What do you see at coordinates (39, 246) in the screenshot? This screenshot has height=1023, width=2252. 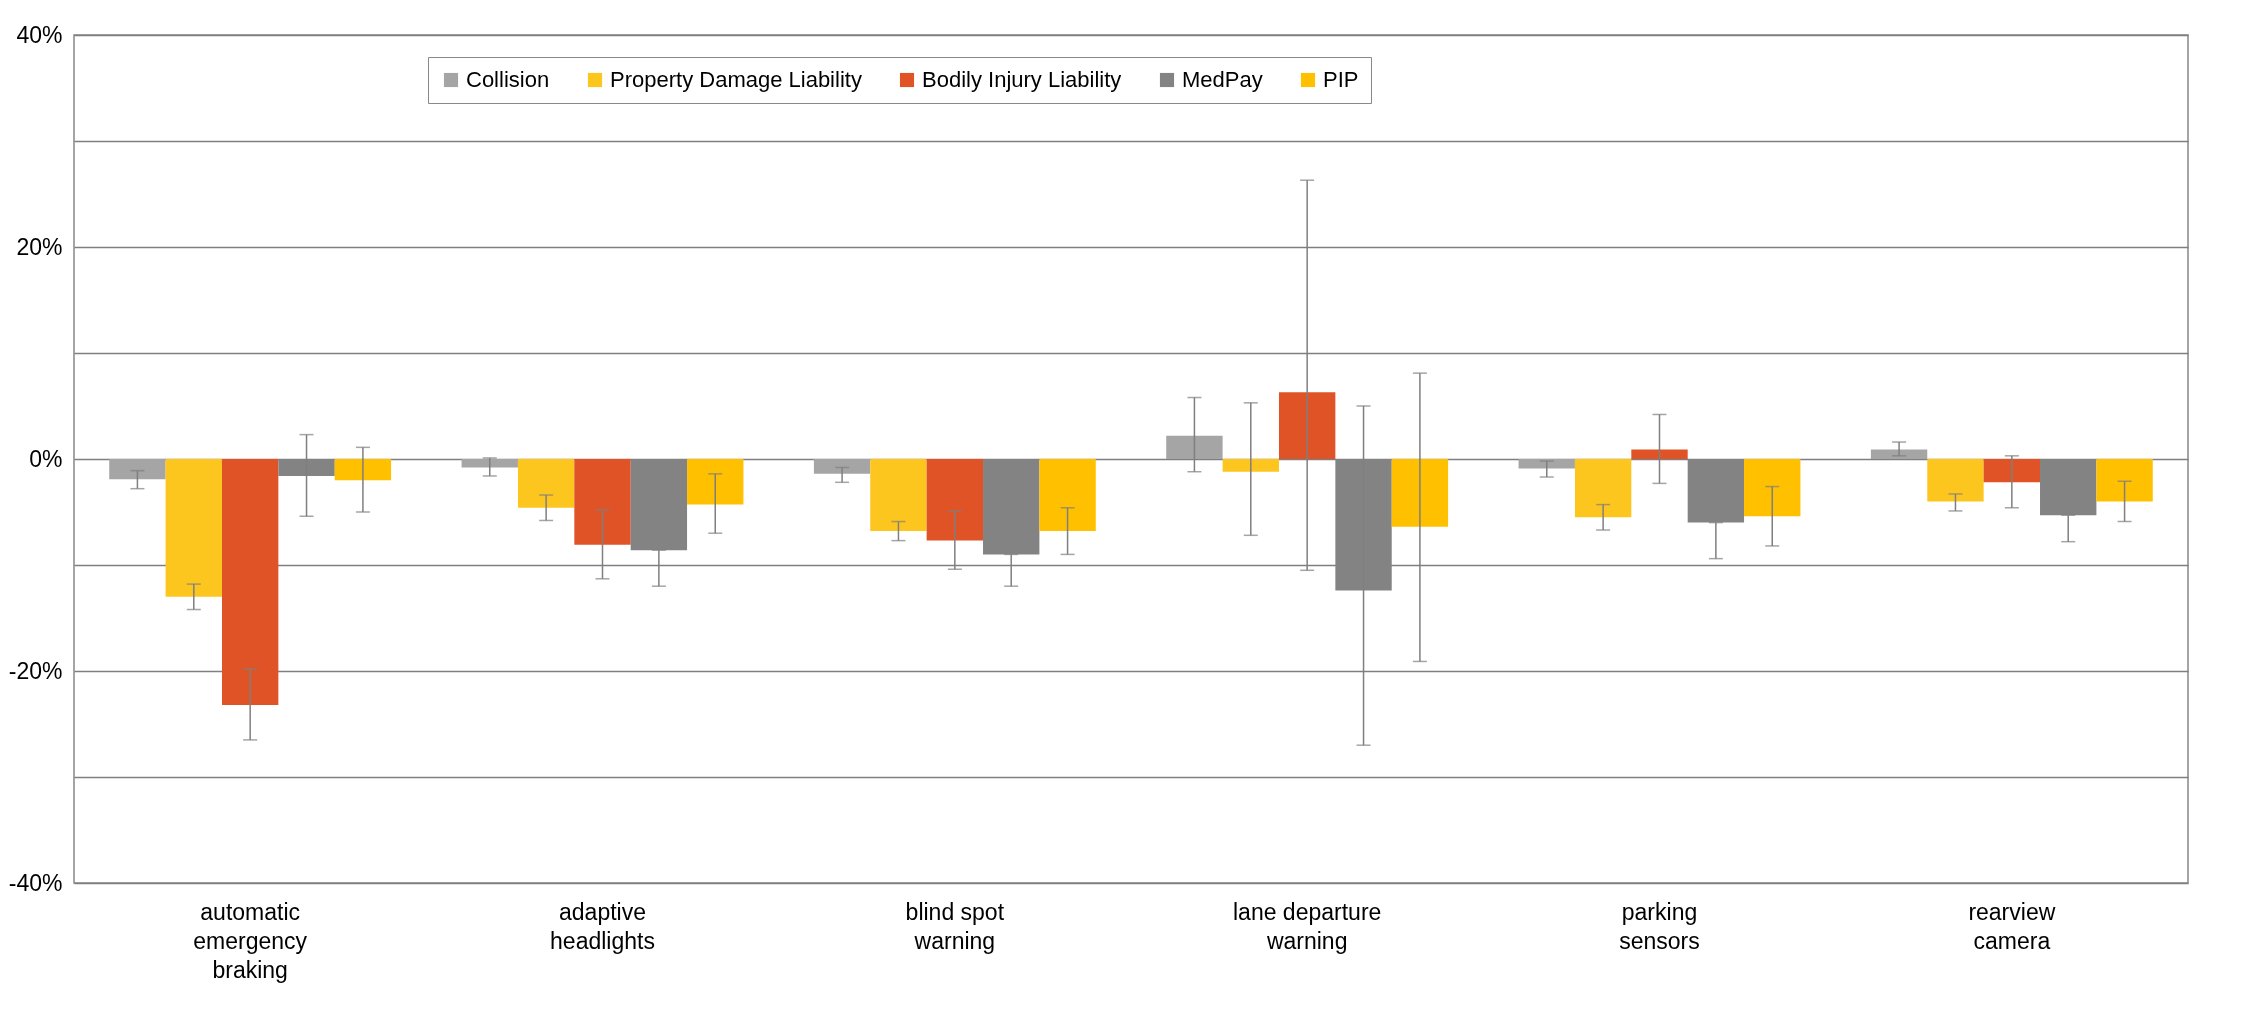 I see `y-tick-label: 20%` at bounding box center [39, 246].